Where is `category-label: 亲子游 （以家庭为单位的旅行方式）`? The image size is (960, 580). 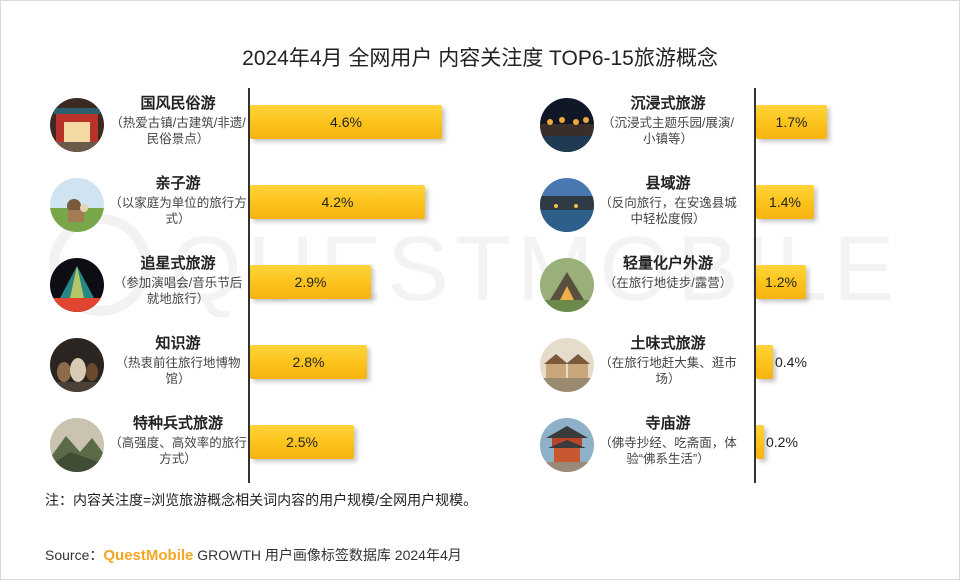 category-label: 亲子游 （以家庭为单位的旅行方式） is located at coordinates (178, 200).